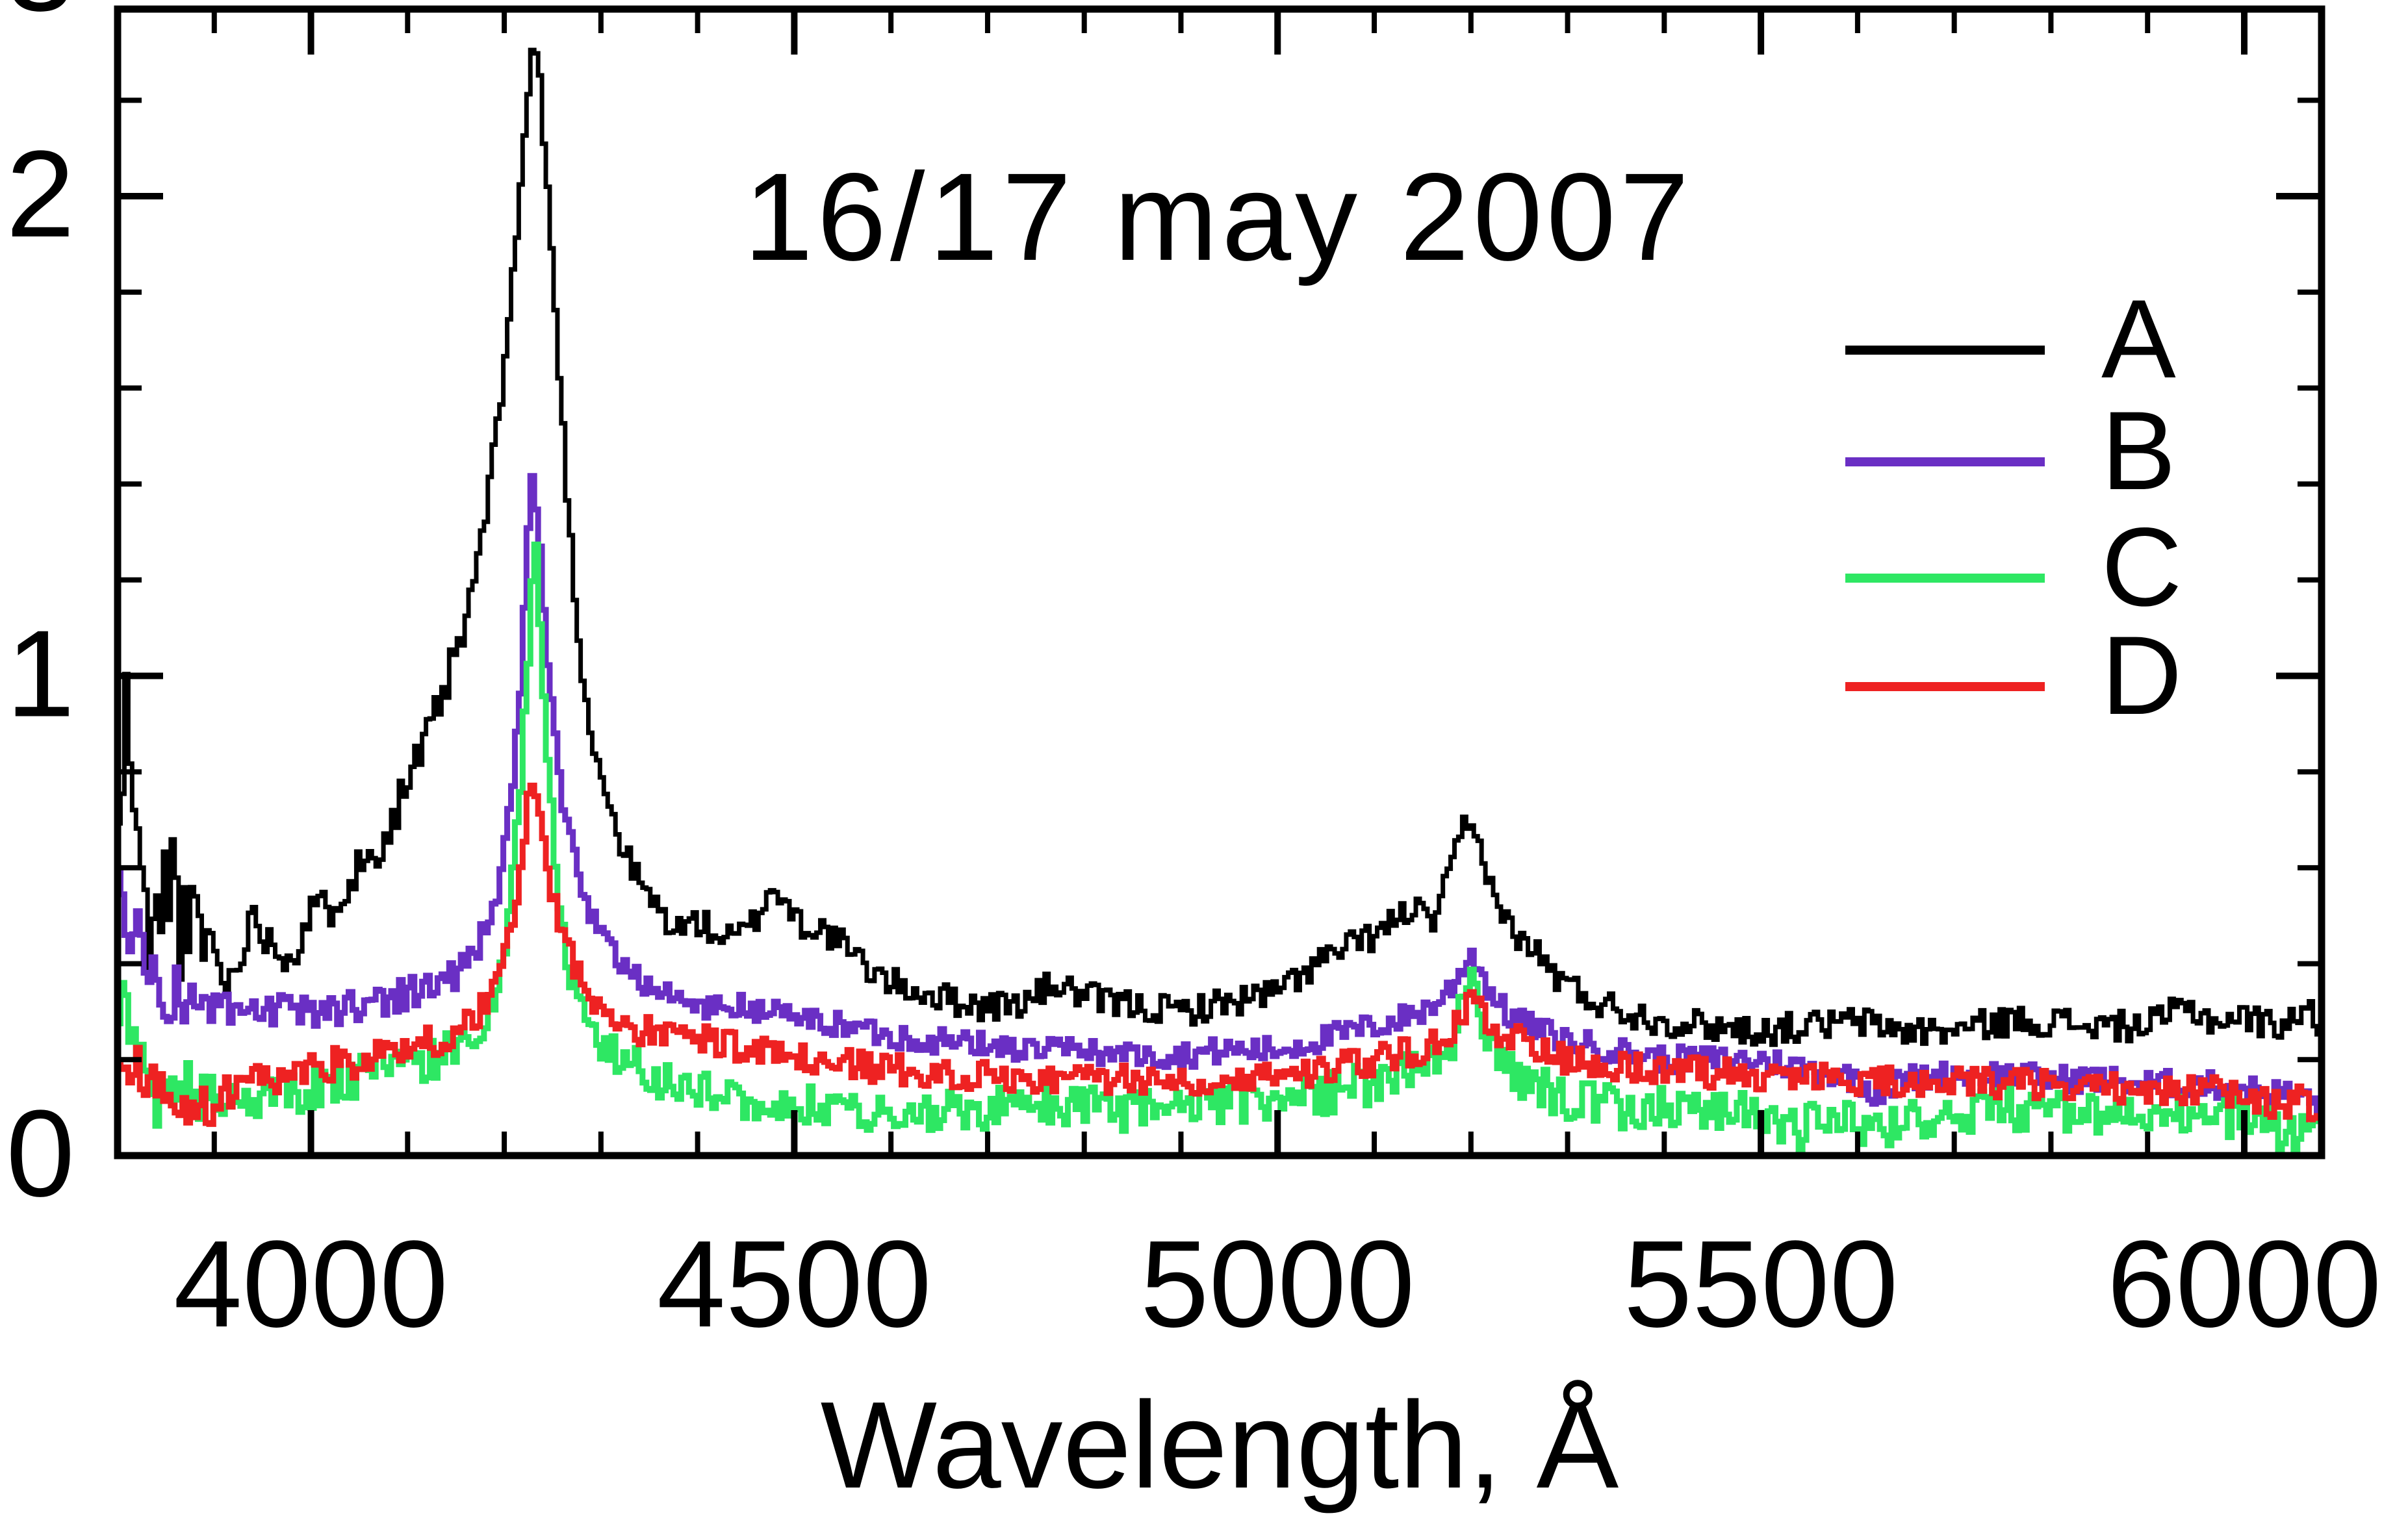 This screenshot has height=1520, width=2408. I want to click on y-tick-label: 0, so click(40, 1153).